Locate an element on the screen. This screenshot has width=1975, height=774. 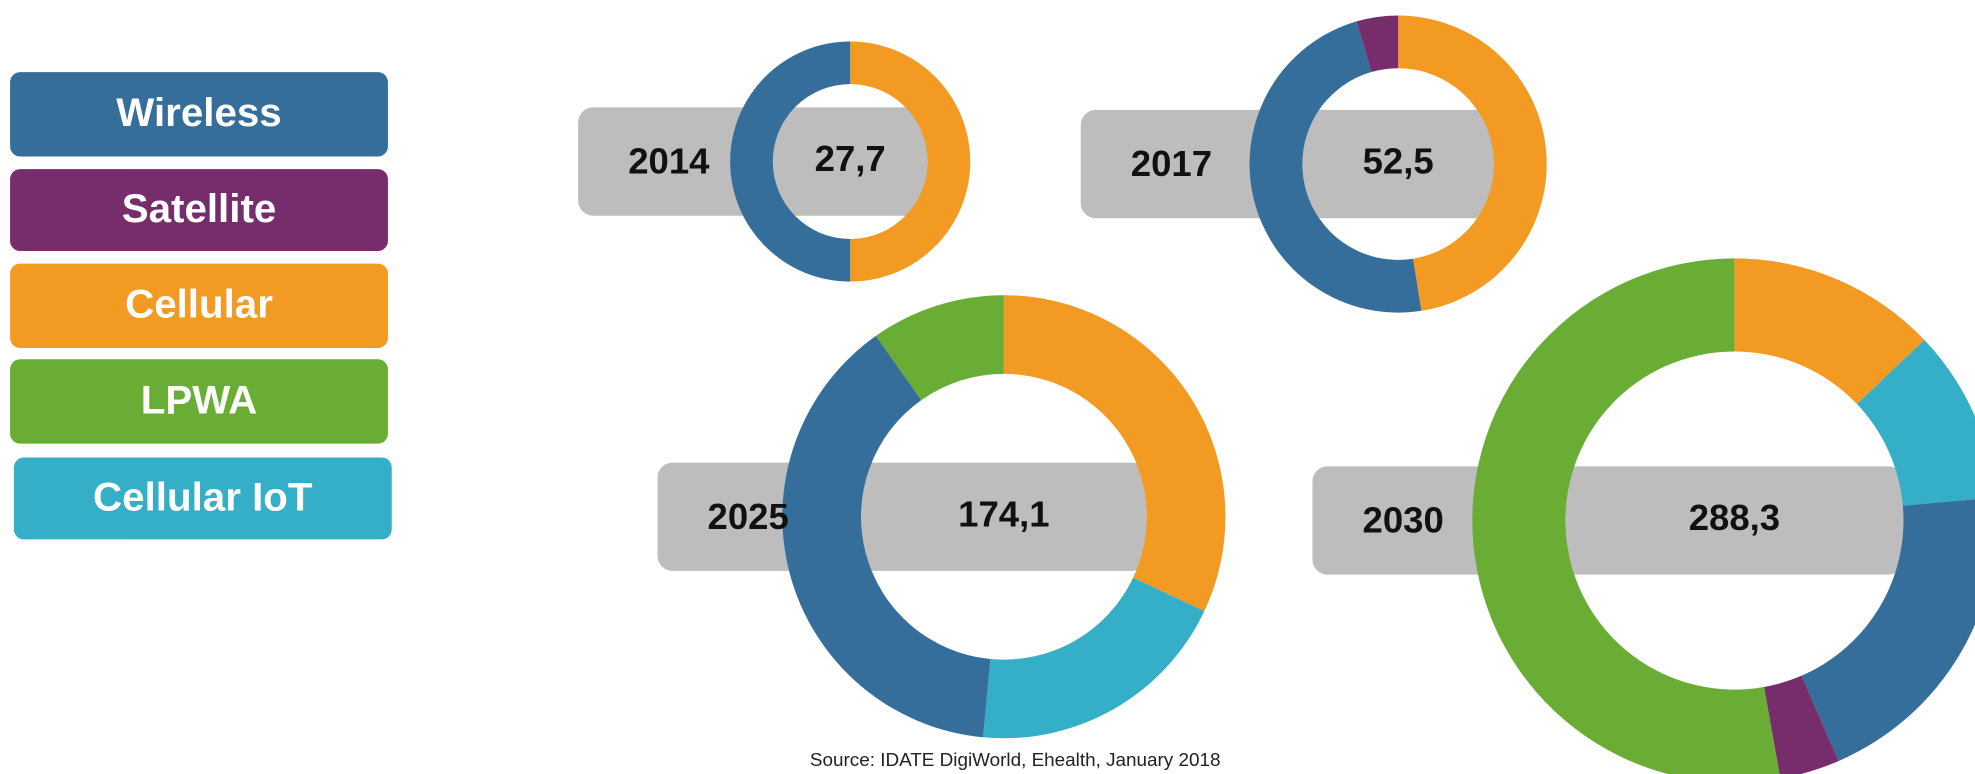
total-label: 288,3 is located at coordinates (1734, 517).